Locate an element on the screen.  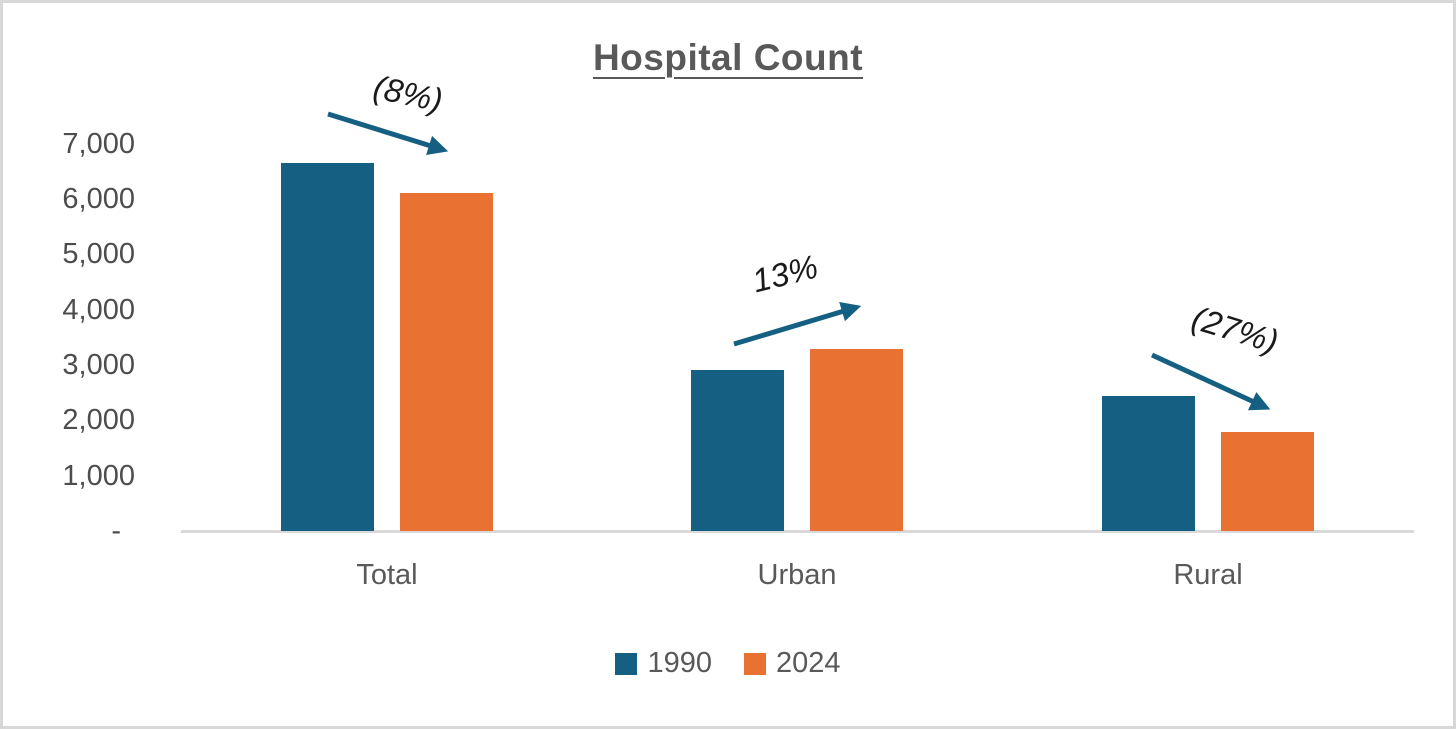
legend-swatch-2024-icon is located at coordinates (755, 663).